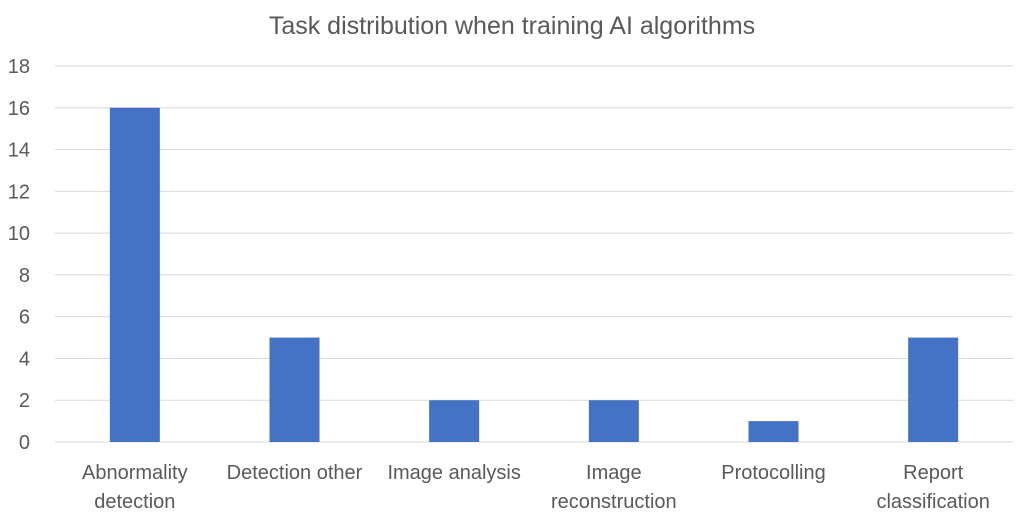  I want to click on x-tick-label: Abnormality detection, so click(135, 487).